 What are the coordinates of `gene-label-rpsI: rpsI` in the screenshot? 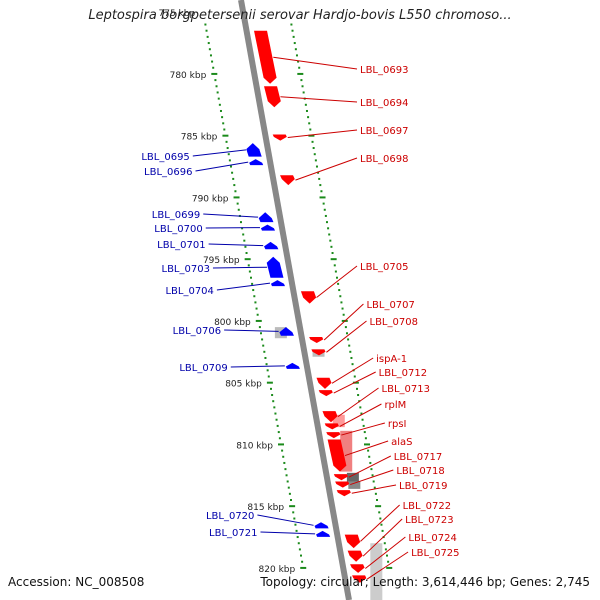 It's located at (397, 424).